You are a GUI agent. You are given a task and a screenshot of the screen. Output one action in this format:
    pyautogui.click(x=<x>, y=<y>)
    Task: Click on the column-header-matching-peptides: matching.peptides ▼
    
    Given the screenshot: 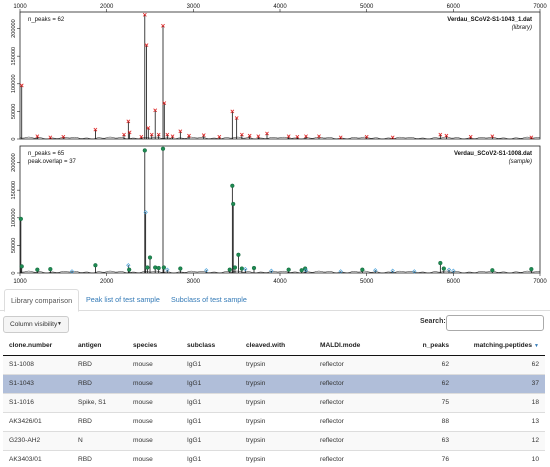 What is the action you would take?
    pyautogui.click(x=500, y=346)
    